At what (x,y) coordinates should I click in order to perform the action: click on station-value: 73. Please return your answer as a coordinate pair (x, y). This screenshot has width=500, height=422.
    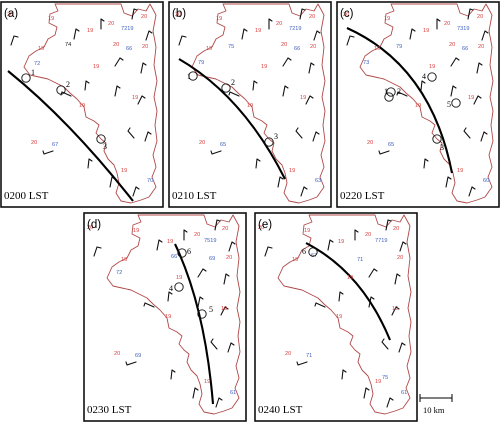
    Looking at the image, I should click on (366, 63).